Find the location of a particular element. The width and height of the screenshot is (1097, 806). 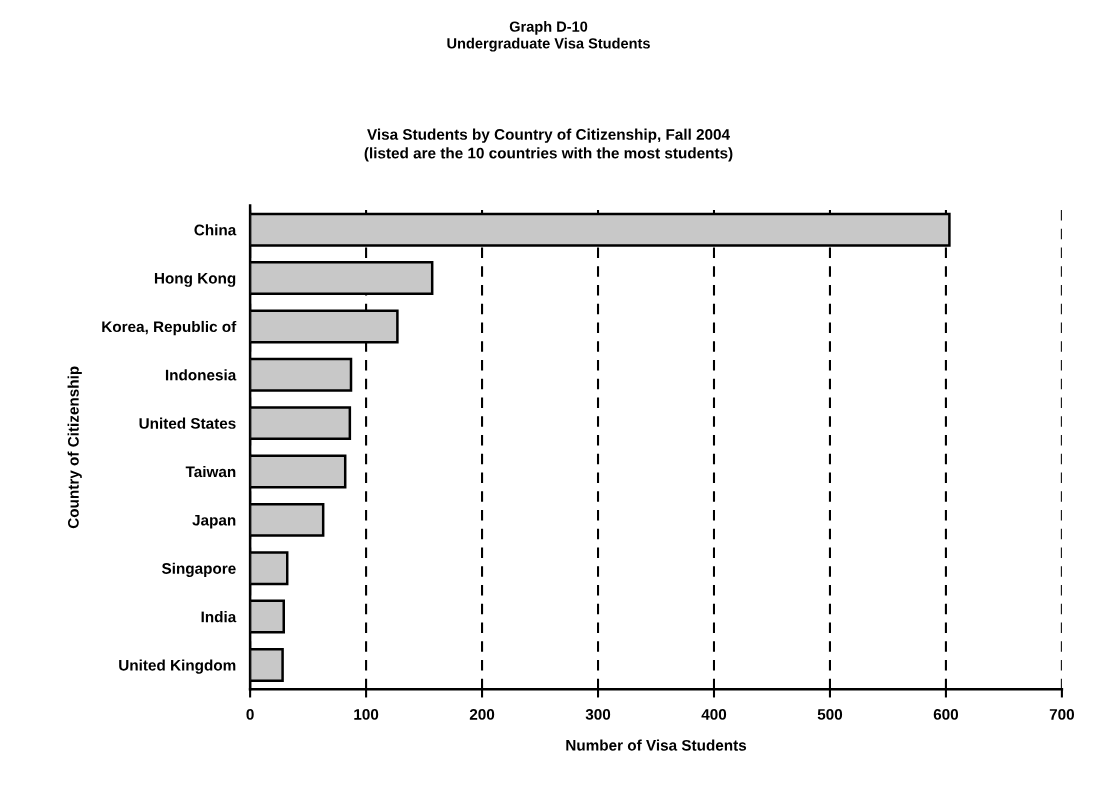

y-tick-label: Hong Kong is located at coordinates (195, 280).